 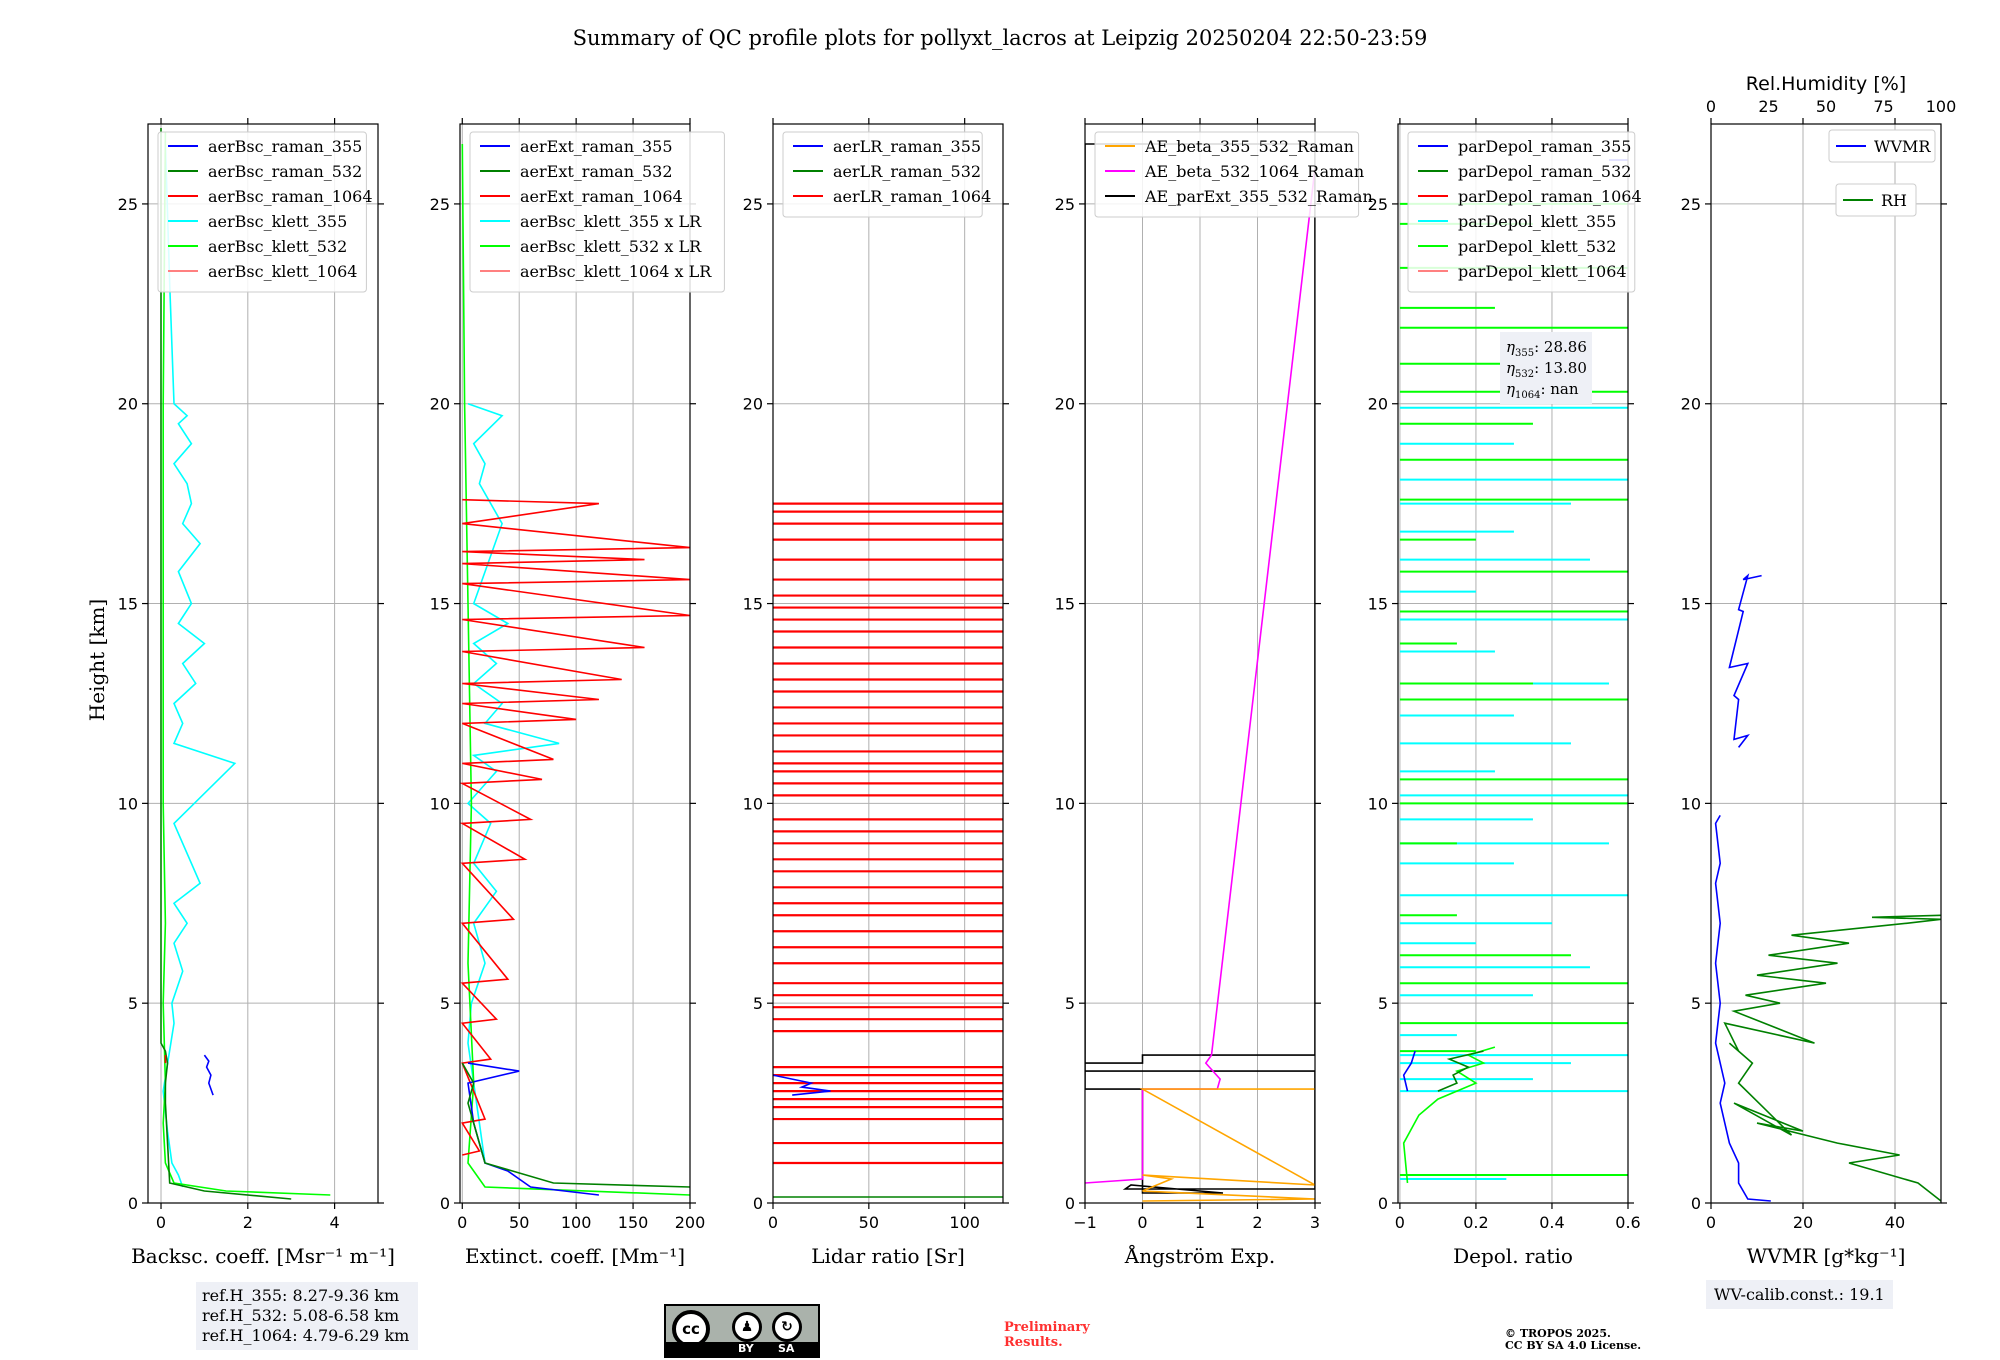 I want to click on preliminary-note: Preliminary Results., so click(x=1047, y=1335).